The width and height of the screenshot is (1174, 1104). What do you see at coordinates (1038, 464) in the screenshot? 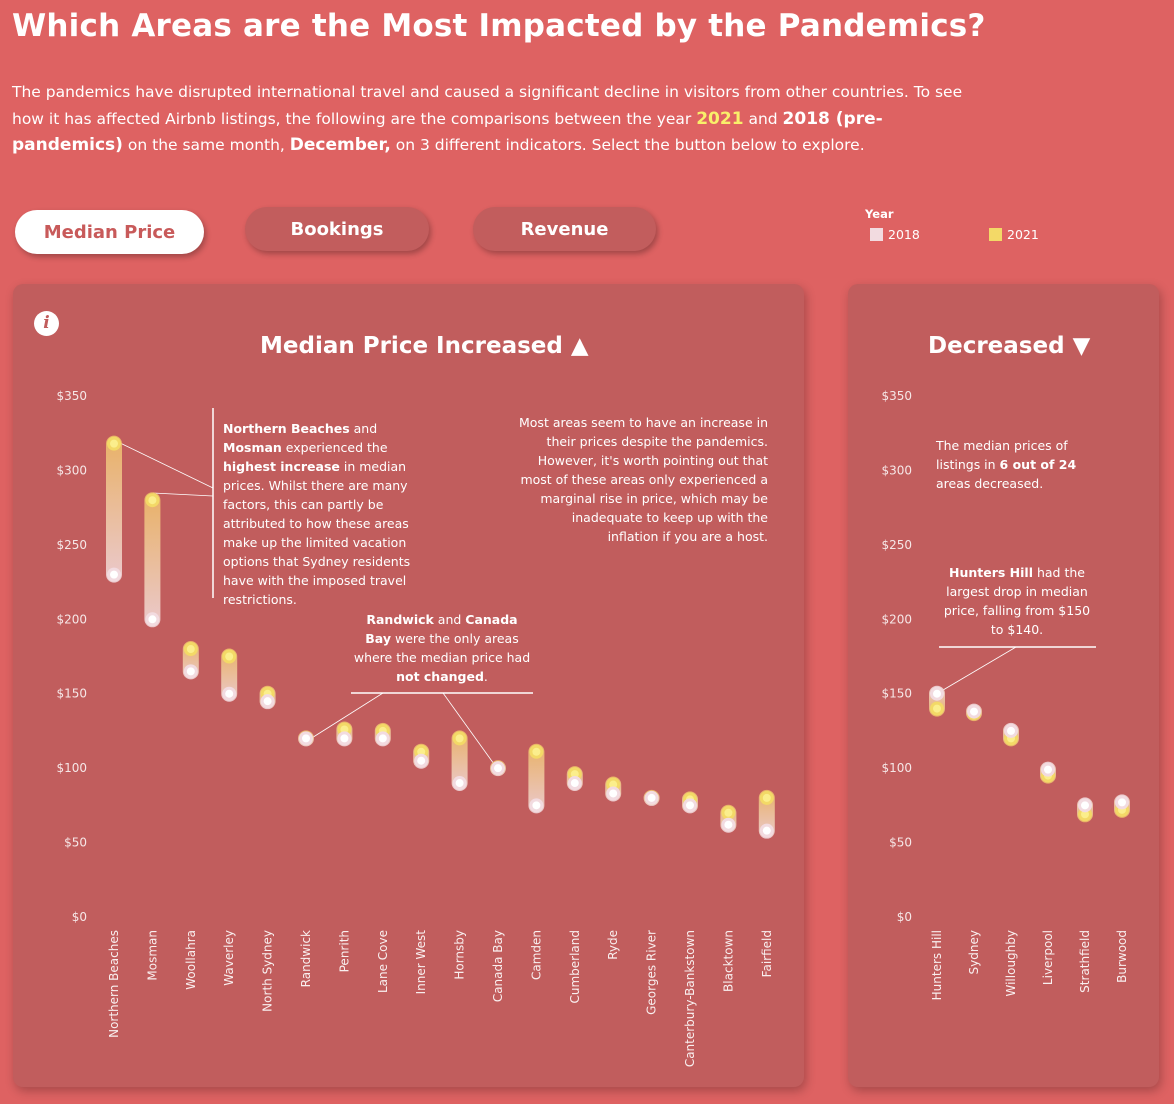
I see `ann-text: 6 out of 24` at bounding box center [1038, 464].